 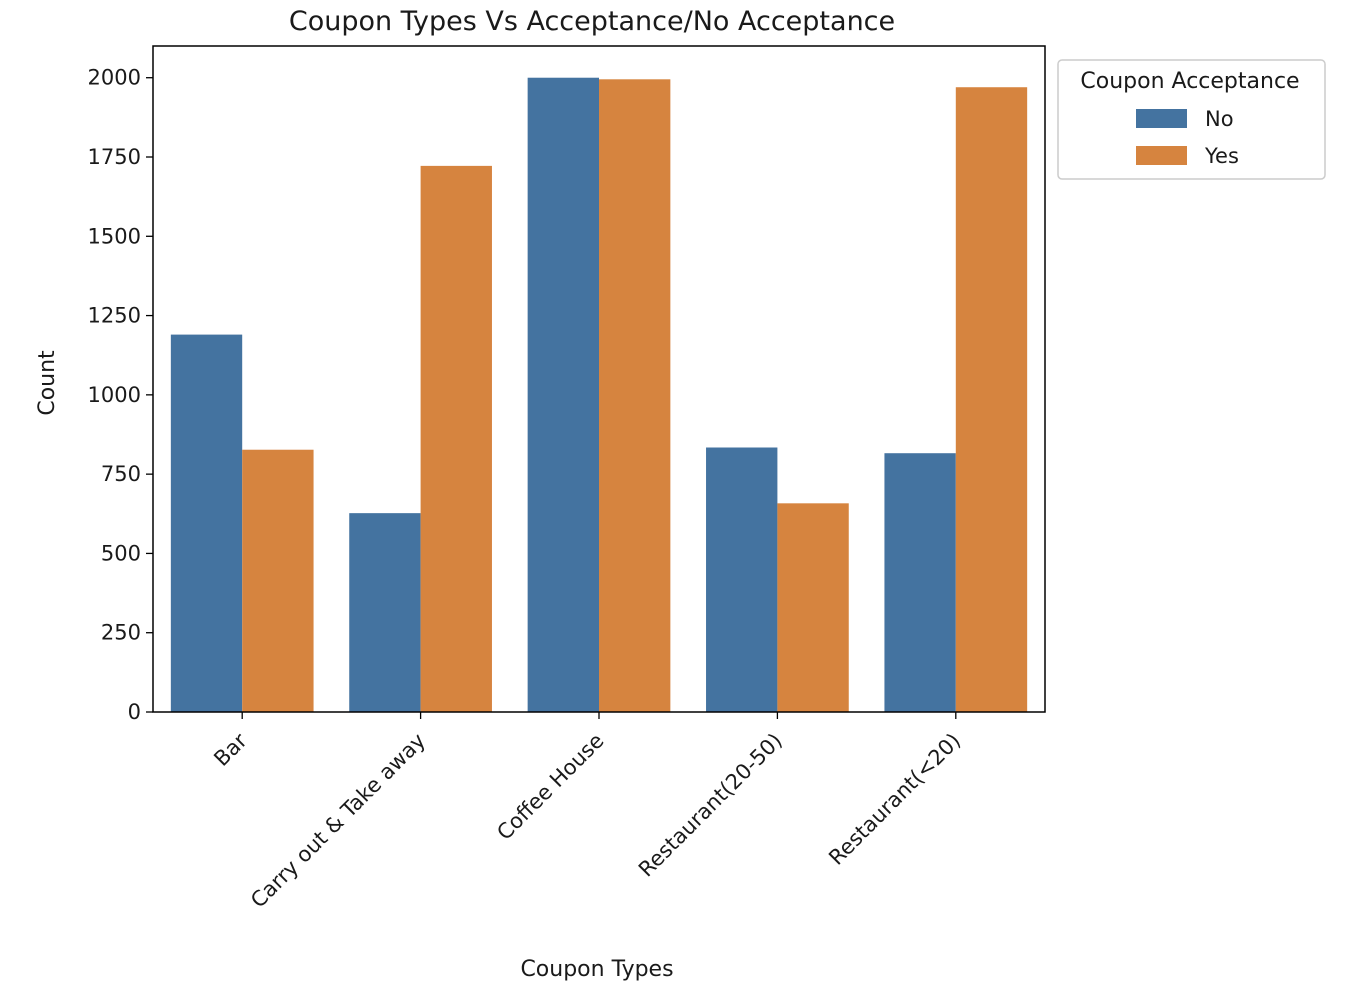 What do you see at coordinates (121, 474) in the screenshot?
I see `y-tick-label: 750` at bounding box center [121, 474].